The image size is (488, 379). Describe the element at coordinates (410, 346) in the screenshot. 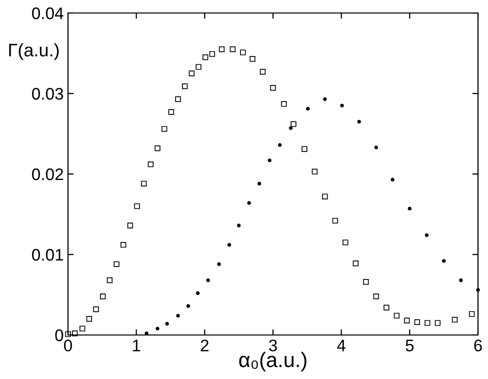

I see `x-tick-label: 5` at that location.